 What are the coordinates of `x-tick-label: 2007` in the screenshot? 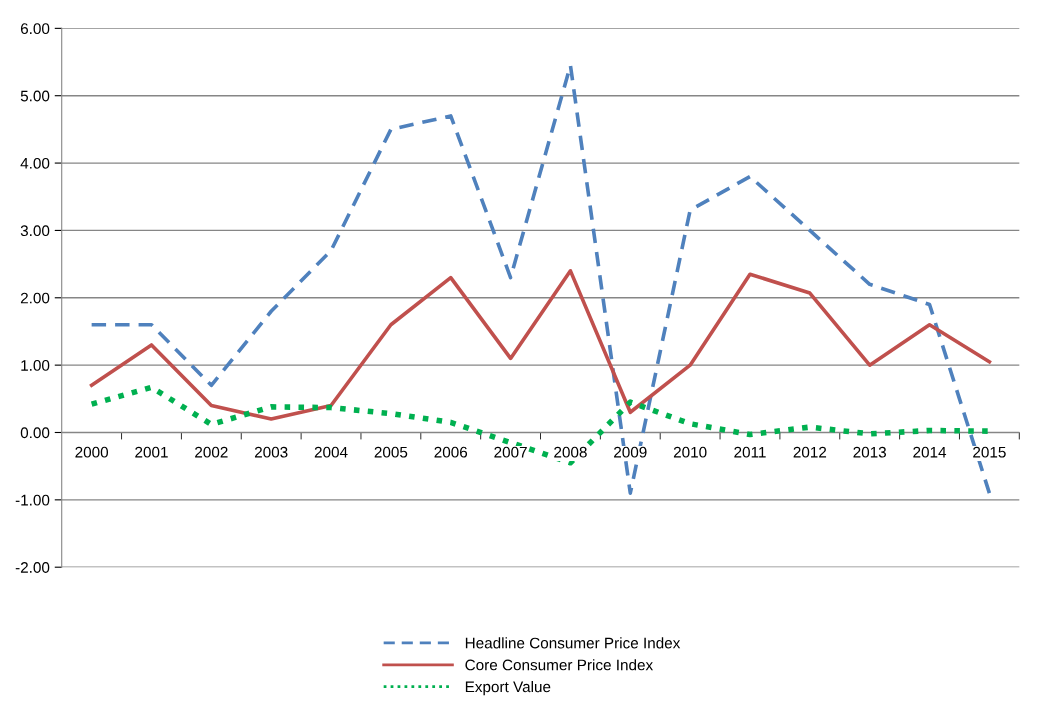 It's located at (510, 452).